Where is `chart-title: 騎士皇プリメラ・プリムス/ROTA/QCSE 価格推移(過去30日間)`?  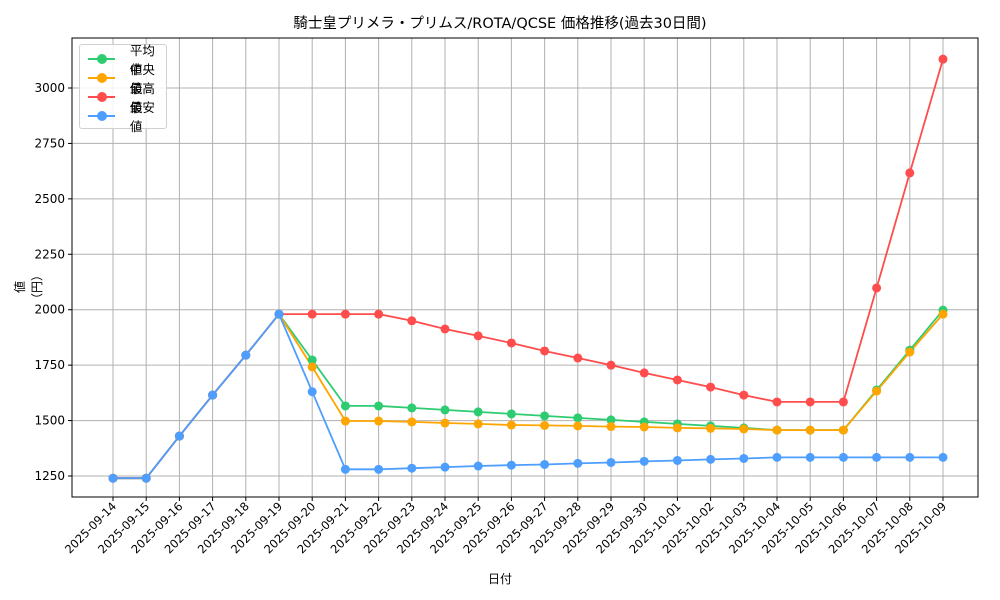 chart-title: 騎士皇プリメラ・プリムス/ROTA/QCSE 価格推移(過去30日間) is located at coordinates (500, 24).